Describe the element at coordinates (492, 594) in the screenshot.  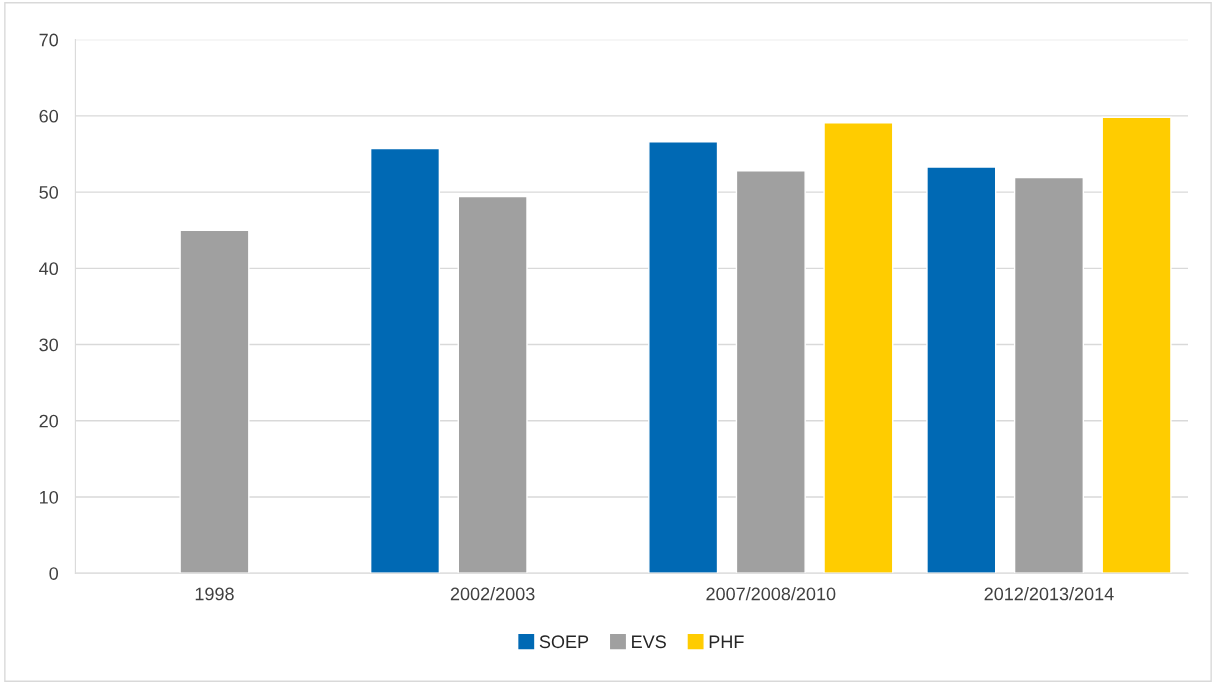
I see `x-tick-label: 2002/2003` at that location.